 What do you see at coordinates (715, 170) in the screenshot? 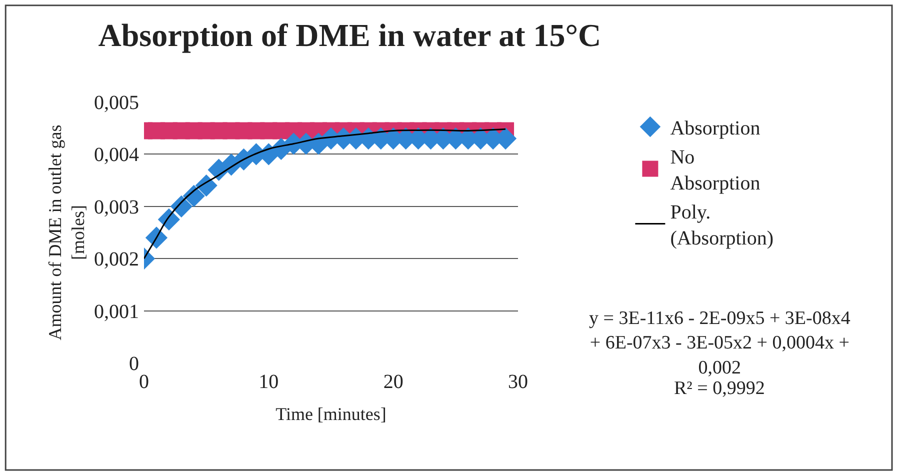
I see `legend-label: No Absorption` at bounding box center [715, 170].